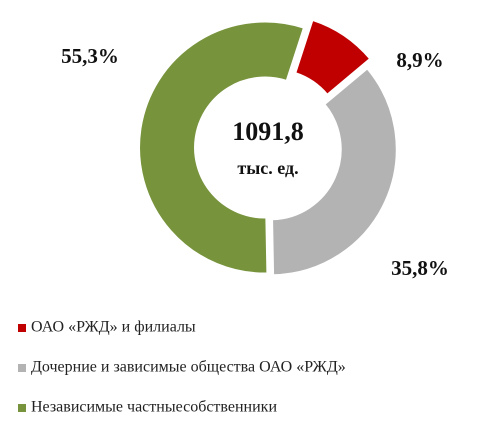  Describe the element at coordinates (113, 327) in the screenshot. I see `legend-label: ОАО «РЖД» и филиалы` at that location.